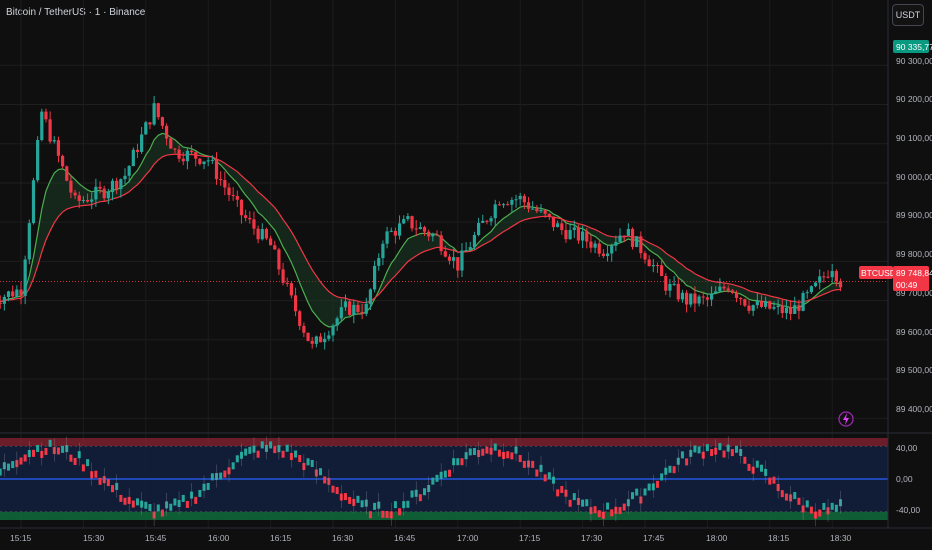 The image size is (932, 550). What do you see at coordinates (908, 15) in the screenshot?
I see `currency-button: USDT` at bounding box center [908, 15].